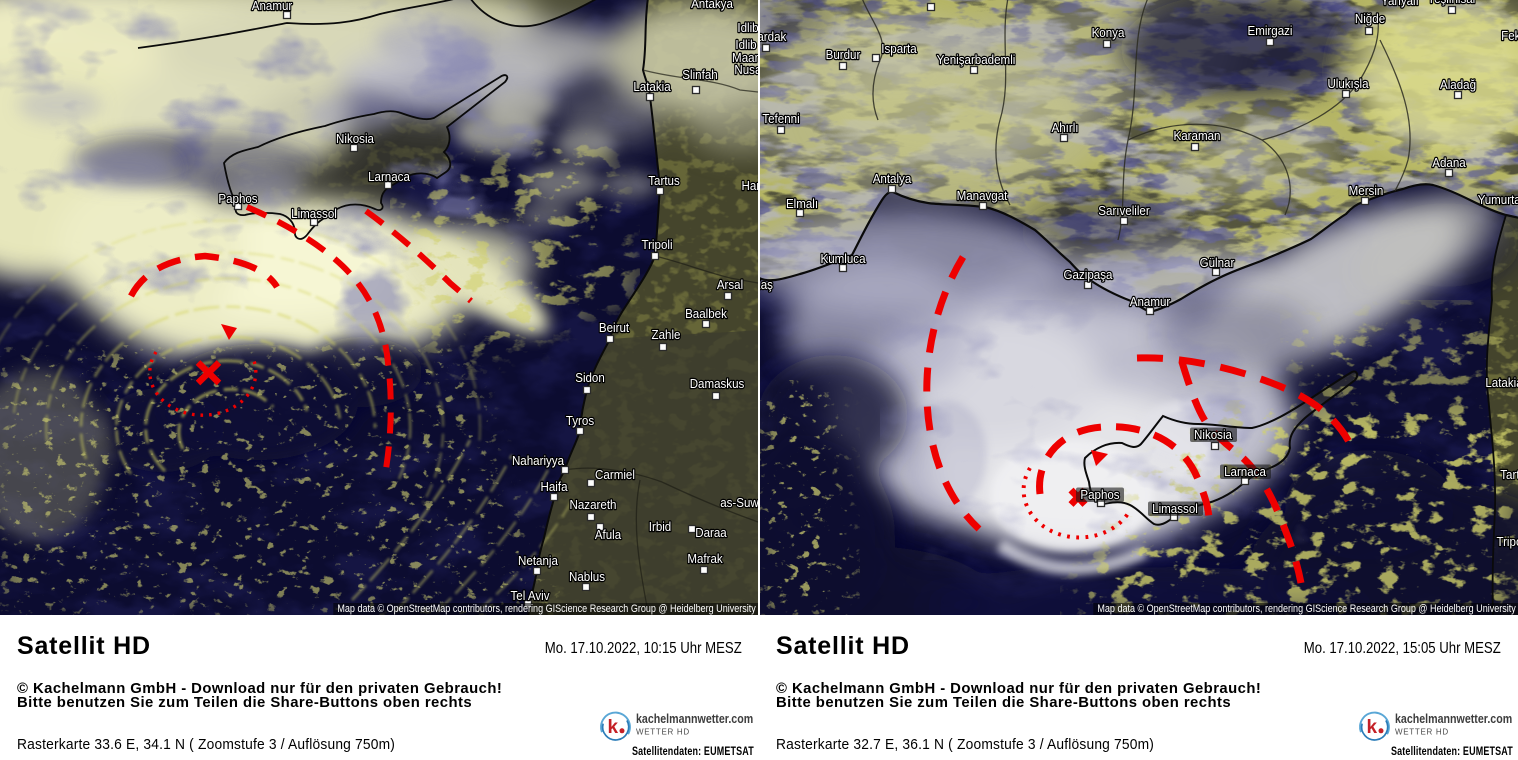 Image resolution: width=1518 pixels, height=760 pixels. I want to click on svg-text: Yeşilhisar, so click(1452, 3).